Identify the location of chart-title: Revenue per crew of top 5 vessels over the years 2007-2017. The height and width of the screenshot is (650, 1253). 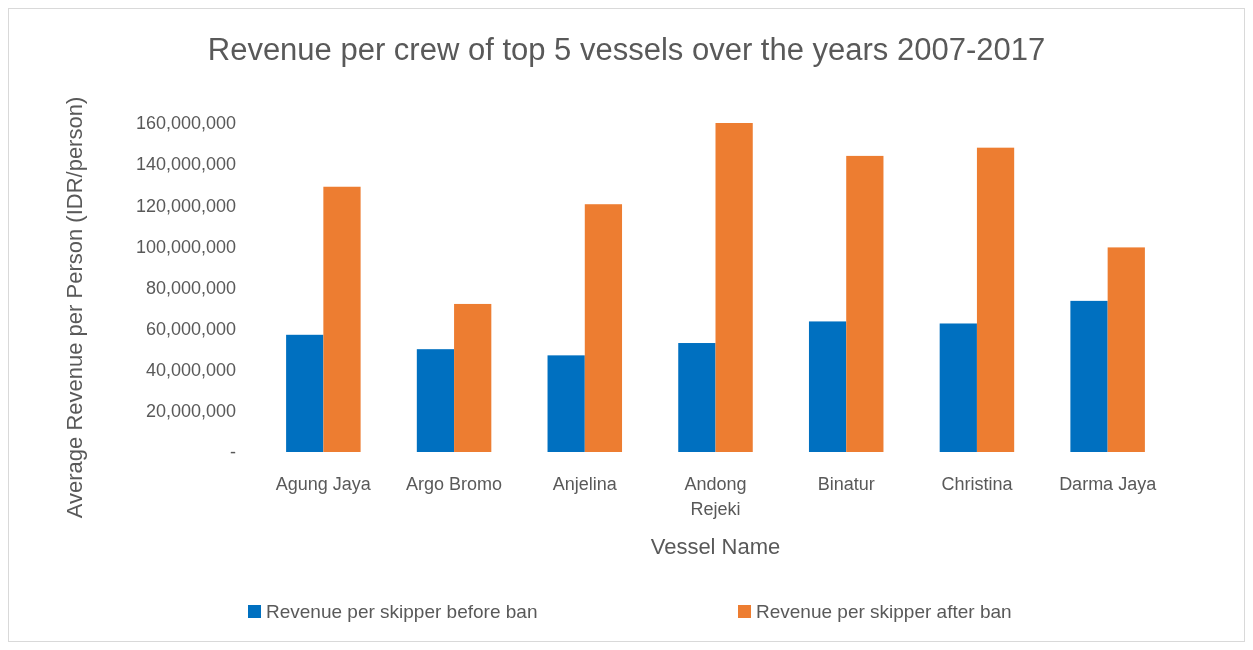
(626, 49).